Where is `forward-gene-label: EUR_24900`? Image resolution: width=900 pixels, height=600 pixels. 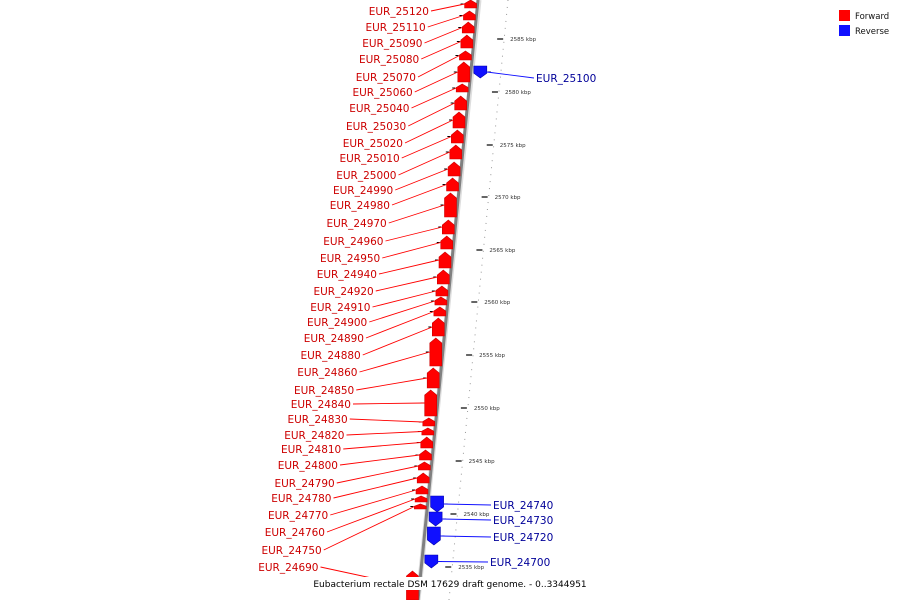 forward-gene-label: EUR_24900 is located at coordinates (337, 323).